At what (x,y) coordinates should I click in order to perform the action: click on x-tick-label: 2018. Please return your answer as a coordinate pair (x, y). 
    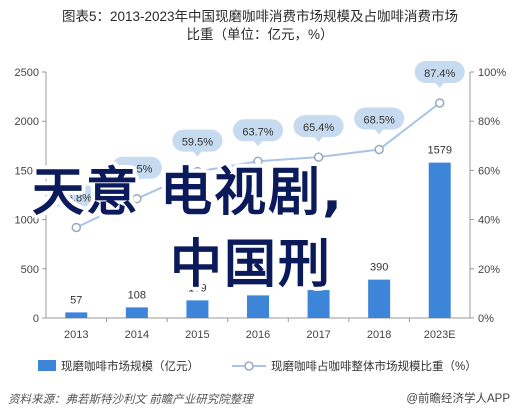
    Looking at the image, I should click on (379, 335).